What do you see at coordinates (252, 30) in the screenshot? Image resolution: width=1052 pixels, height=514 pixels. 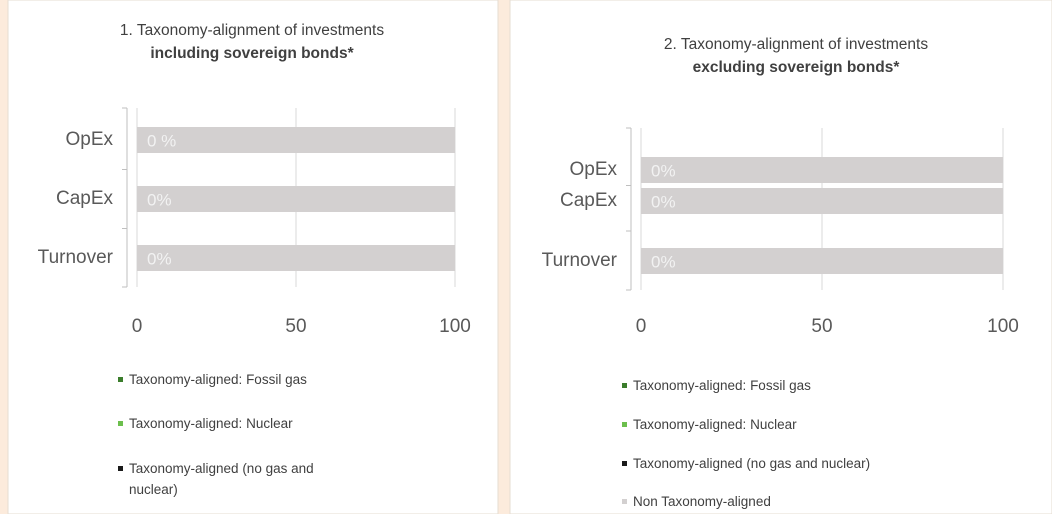 I see `chart-title: 1. Taxonomy-alignment of investments` at bounding box center [252, 30].